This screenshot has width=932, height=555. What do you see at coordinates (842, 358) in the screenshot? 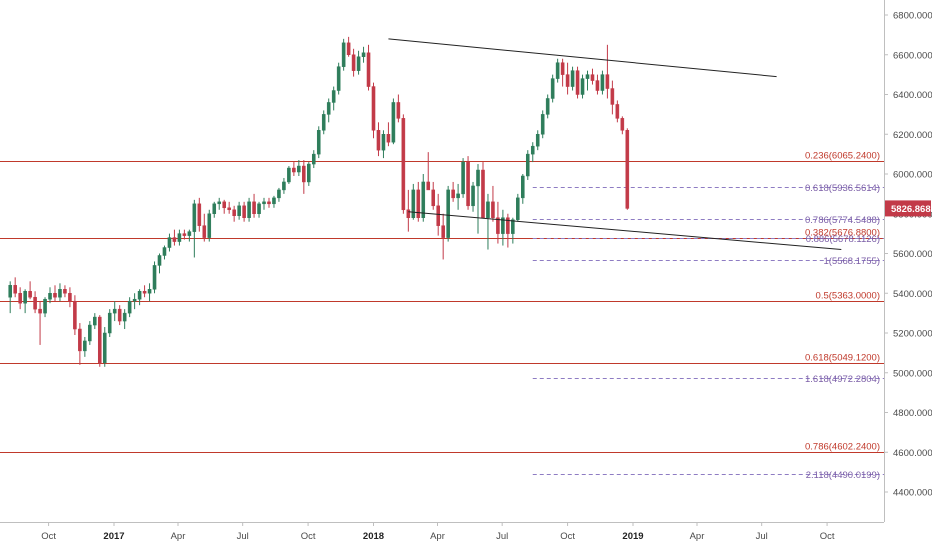
I see `fib-level-label: 0.618(5049.1200)` at bounding box center [842, 358].